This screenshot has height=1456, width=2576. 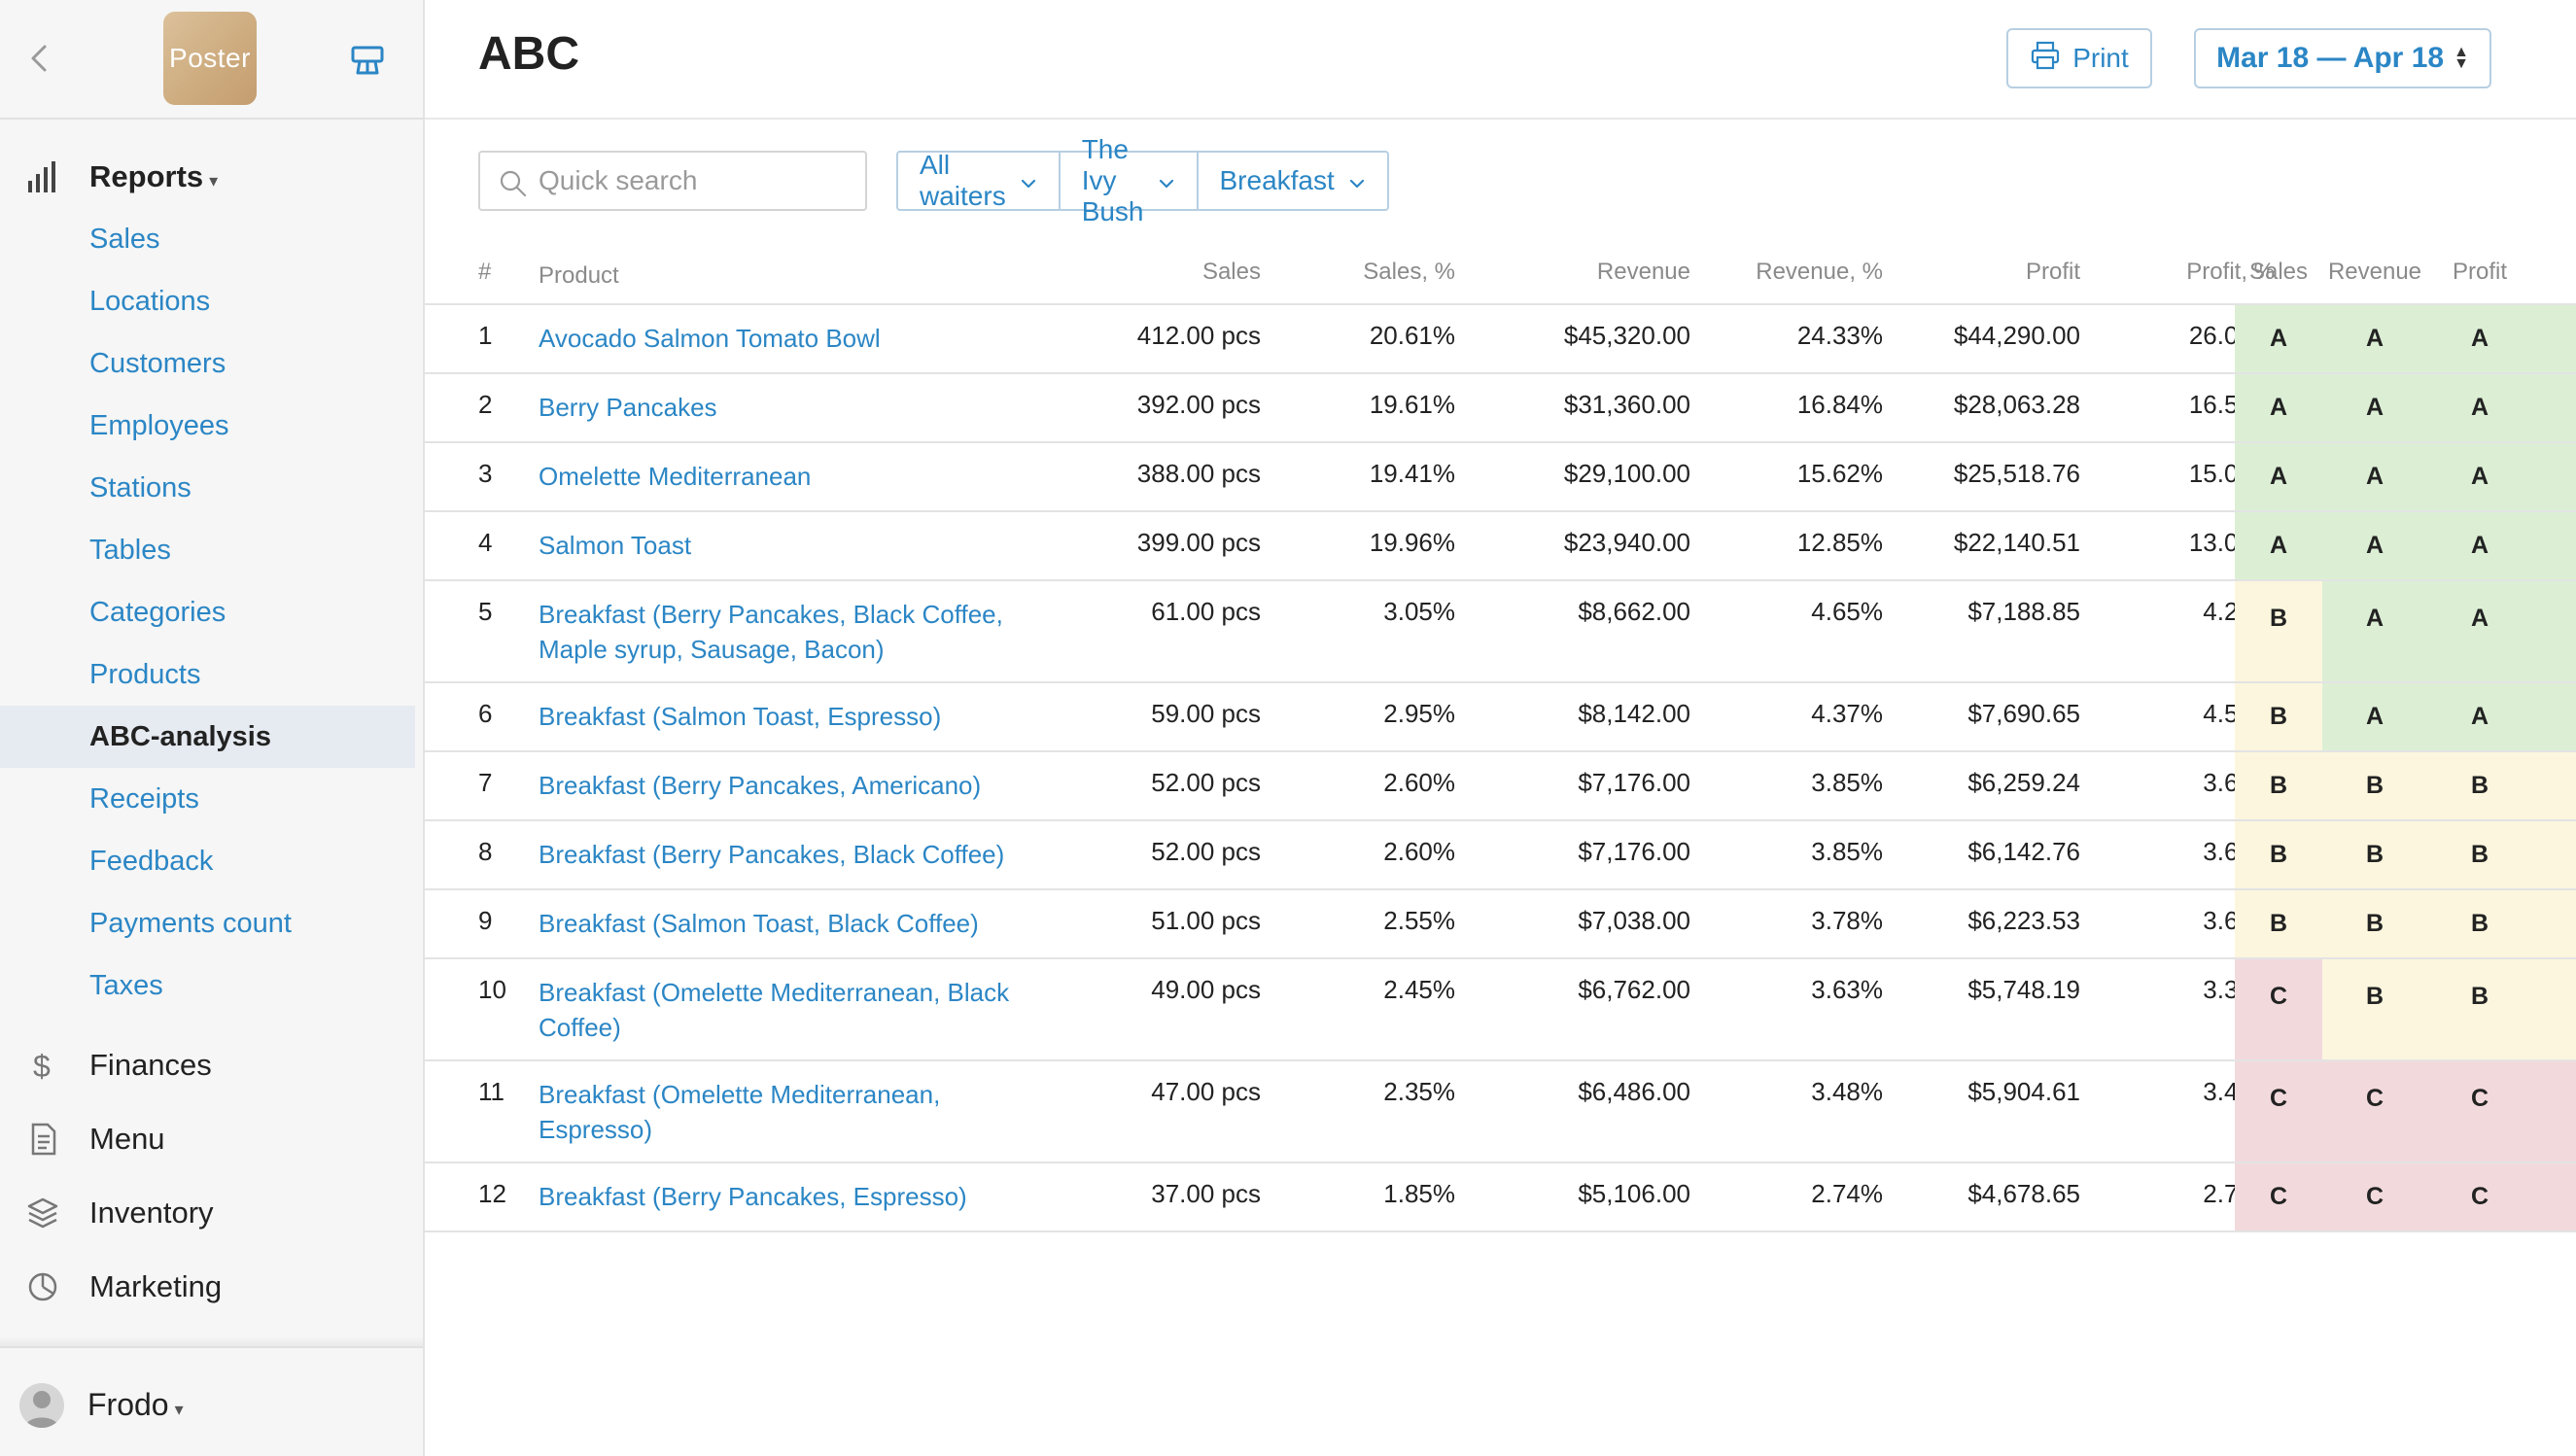 I want to click on back-icon, so click(x=39, y=58).